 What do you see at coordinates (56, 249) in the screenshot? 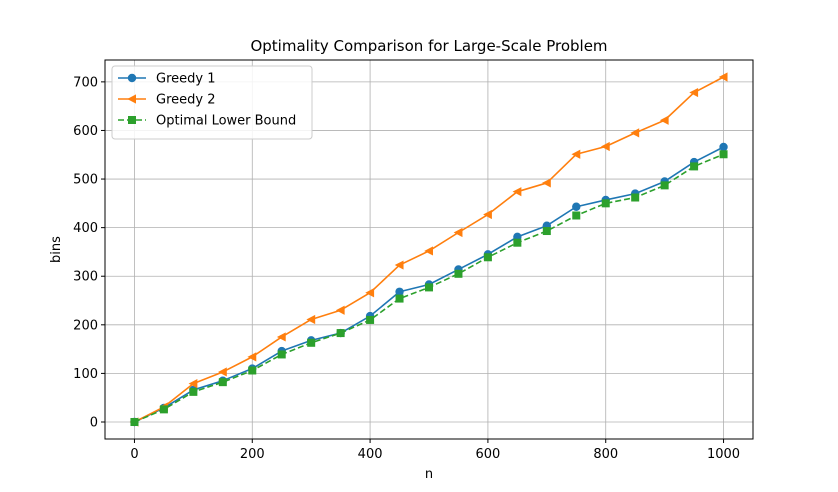
I see `y-axis-label: bins` at bounding box center [56, 249].